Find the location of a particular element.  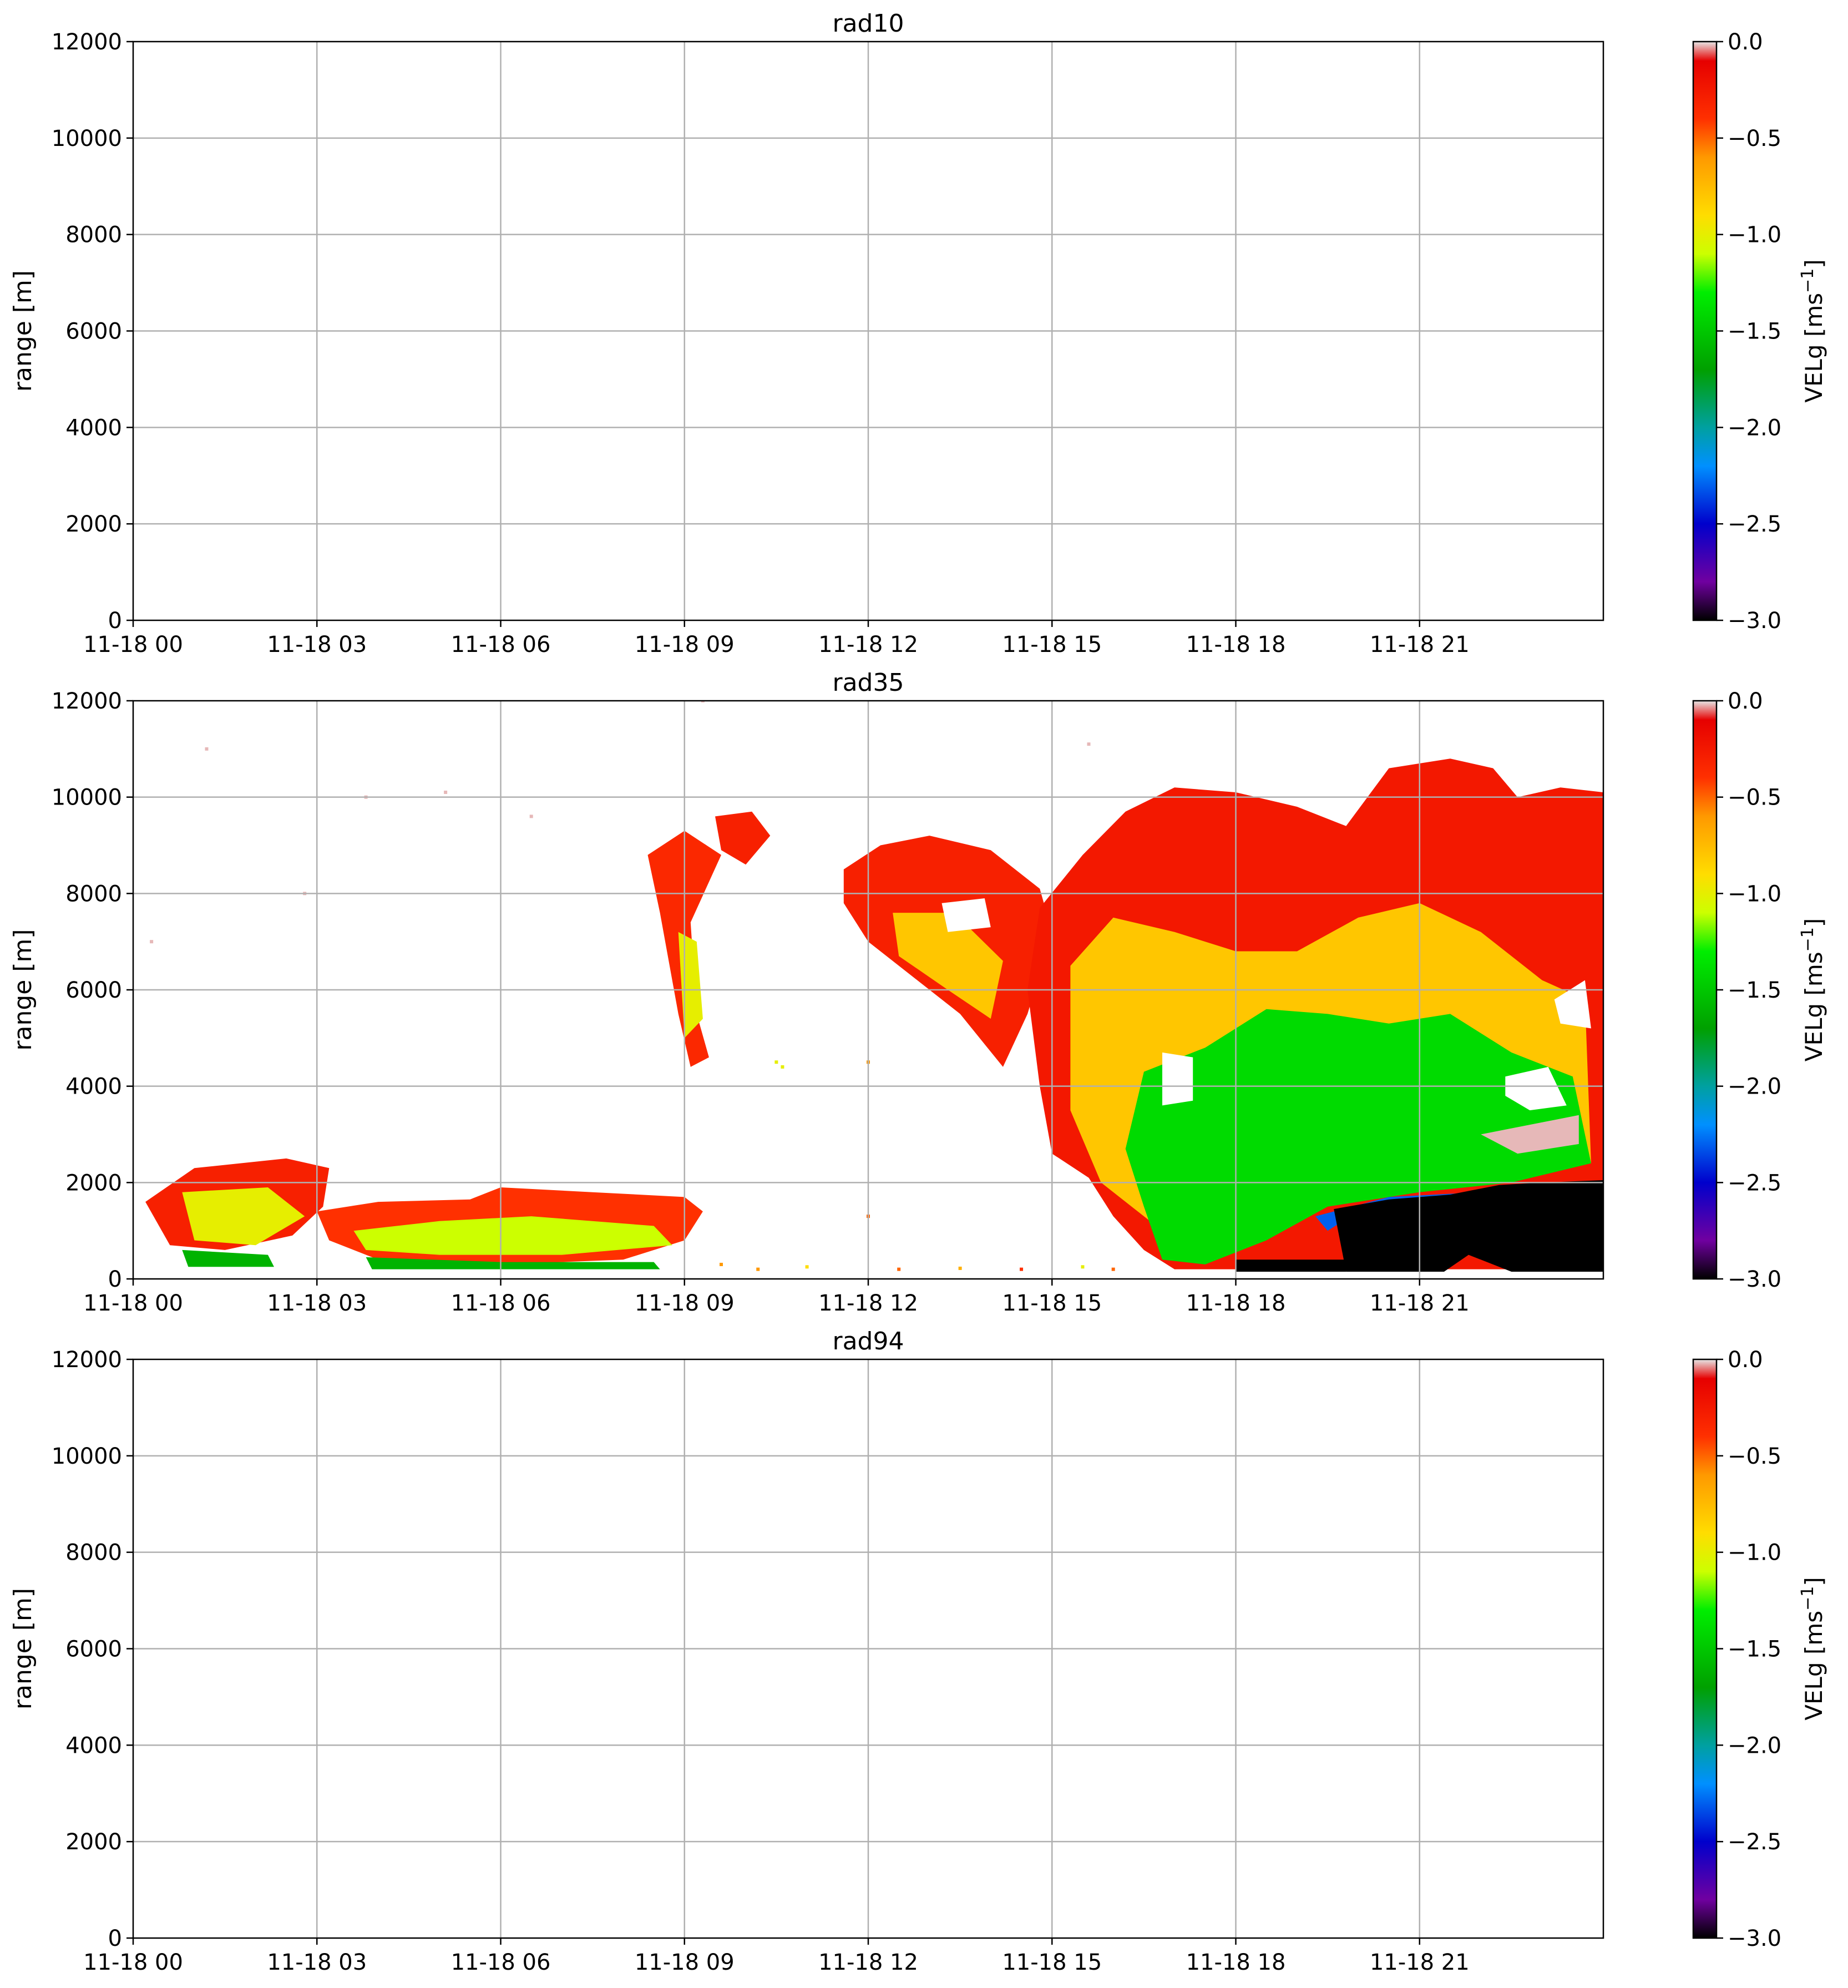

panel-title: rad10 is located at coordinates (868, 23).